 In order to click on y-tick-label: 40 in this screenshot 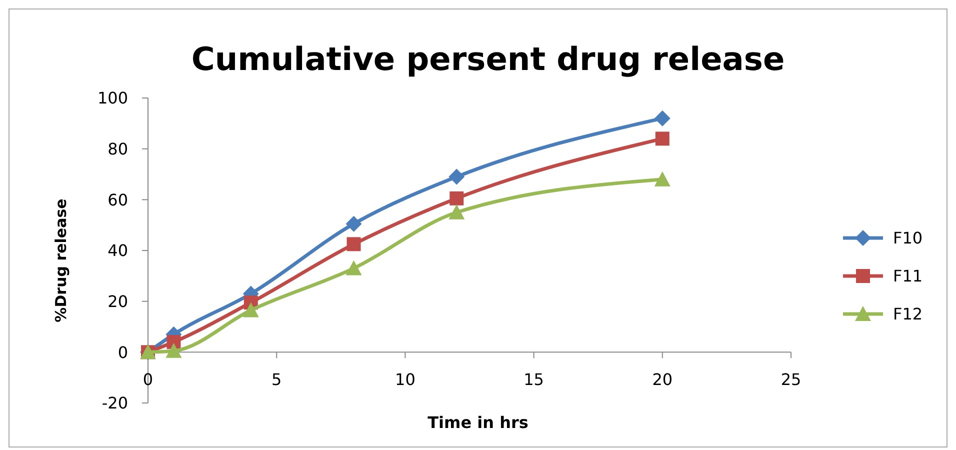, I will do `click(118, 250)`.